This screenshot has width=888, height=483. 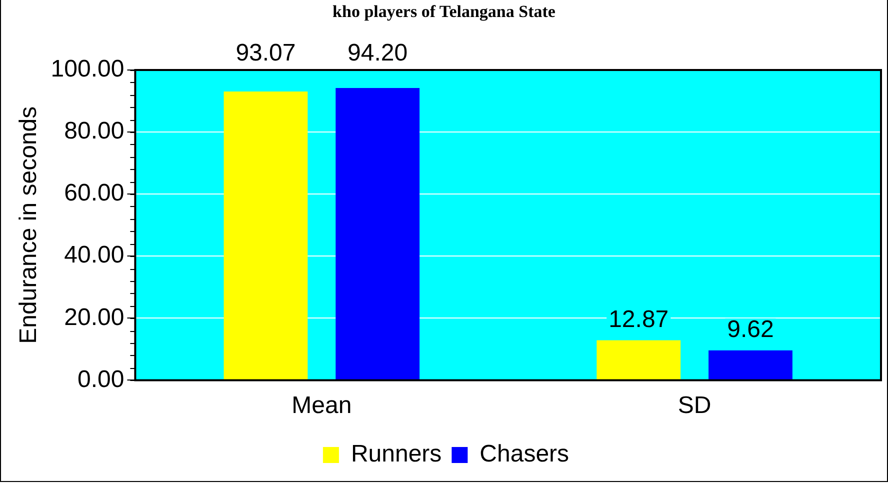 What do you see at coordinates (94, 255) in the screenshot?
I see `y-tick-label: 40.00` at bounding box center [94, 255].